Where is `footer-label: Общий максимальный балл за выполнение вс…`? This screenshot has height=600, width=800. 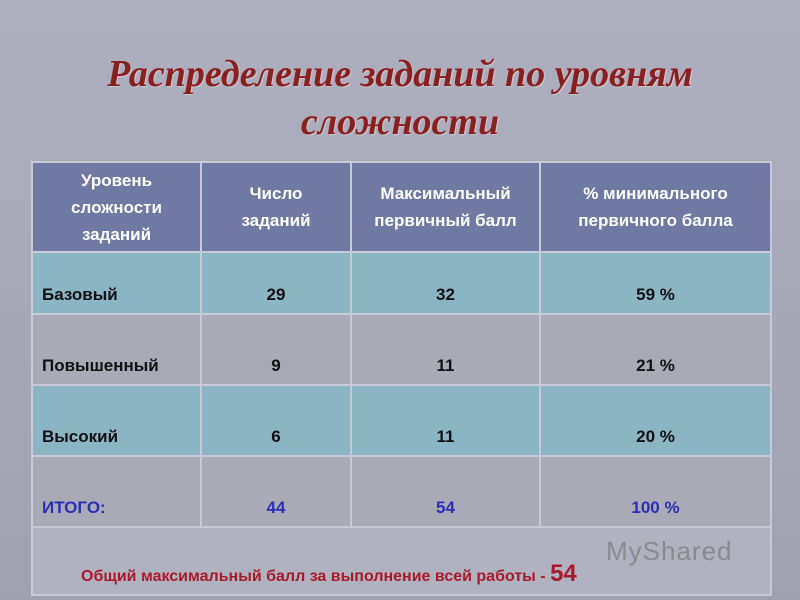 footer-label: Общий максимальный балл за выполнение вс… is located at coordinates (313, 576).